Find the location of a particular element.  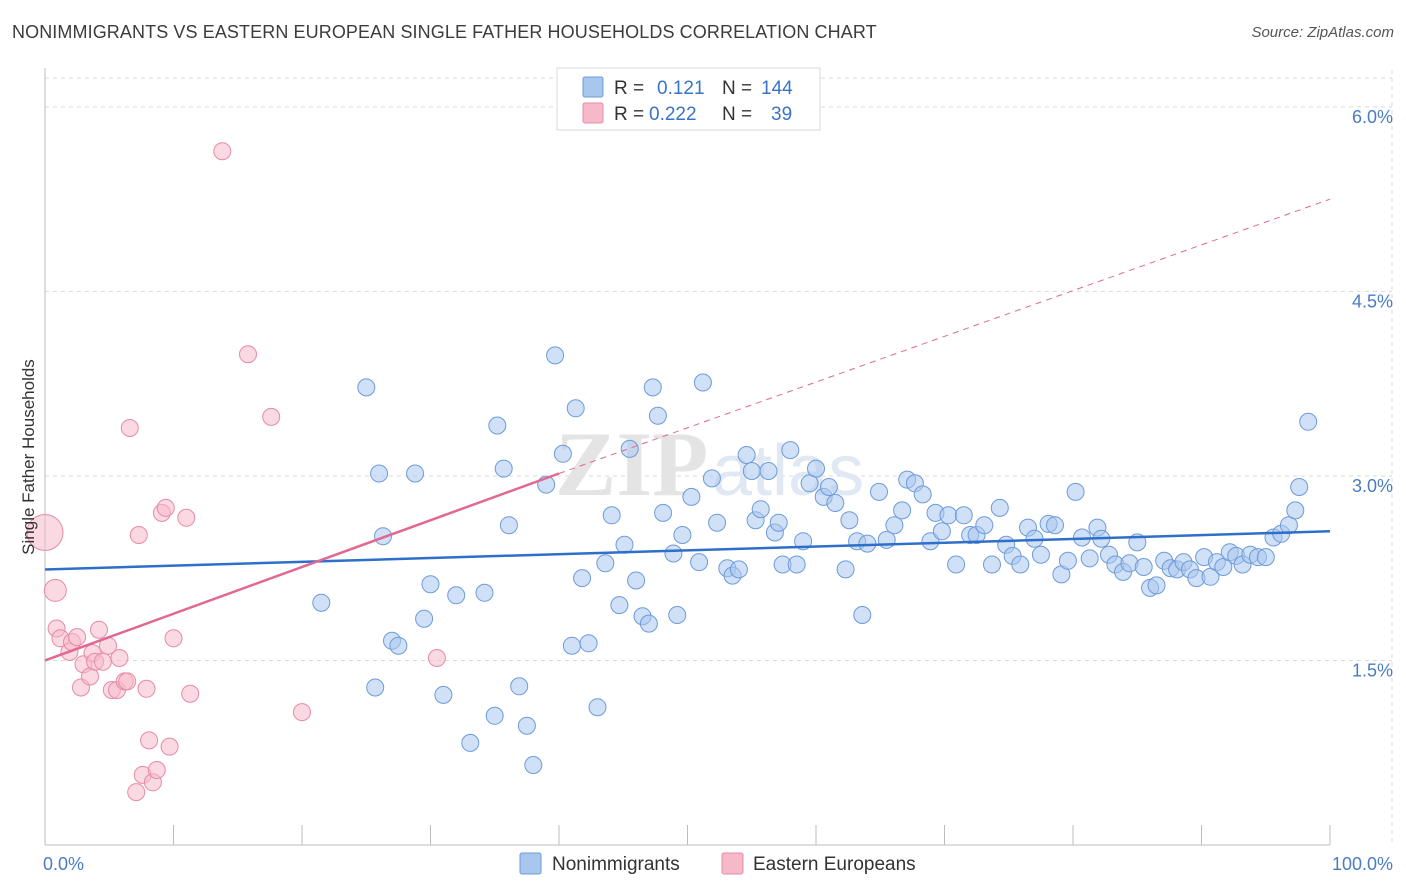

legend-n-value-2: 39 is located at coordinates (781, 114).